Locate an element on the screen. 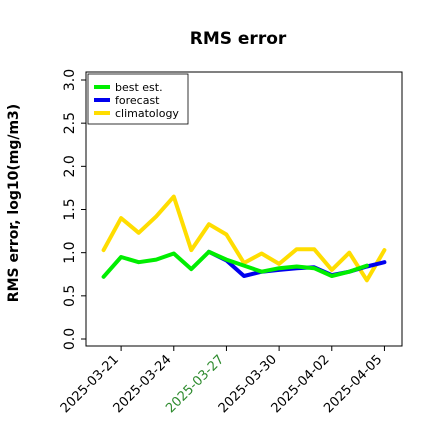 The image size is (440, 440). y-axis-label: RMS error, log10(mg/m3) is located at coordinates (14, 203).